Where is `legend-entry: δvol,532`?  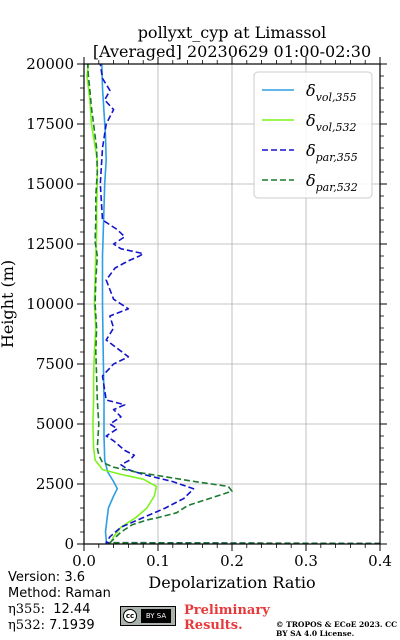 legend-entry: δvol,532 is located at coordinates (331, 122).